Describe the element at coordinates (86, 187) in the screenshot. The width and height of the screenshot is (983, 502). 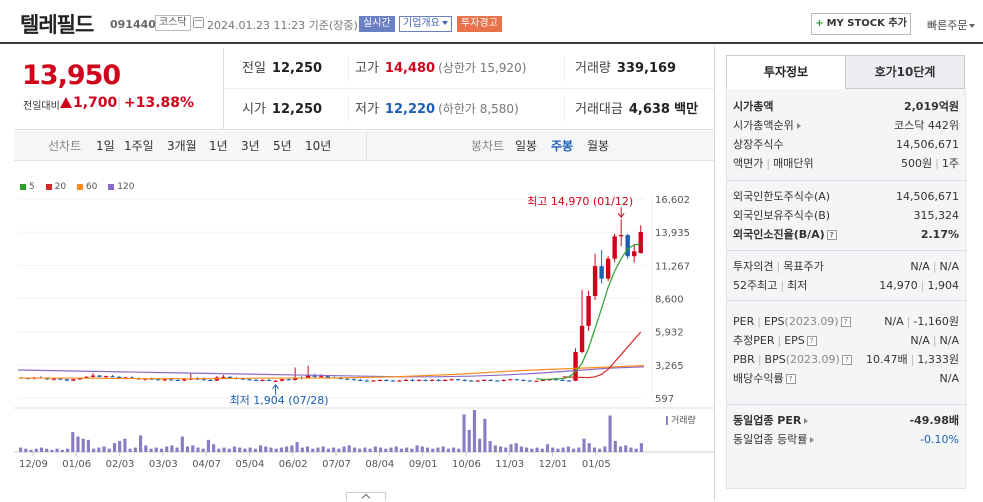
I see `legend-ma60: 60` at that location.